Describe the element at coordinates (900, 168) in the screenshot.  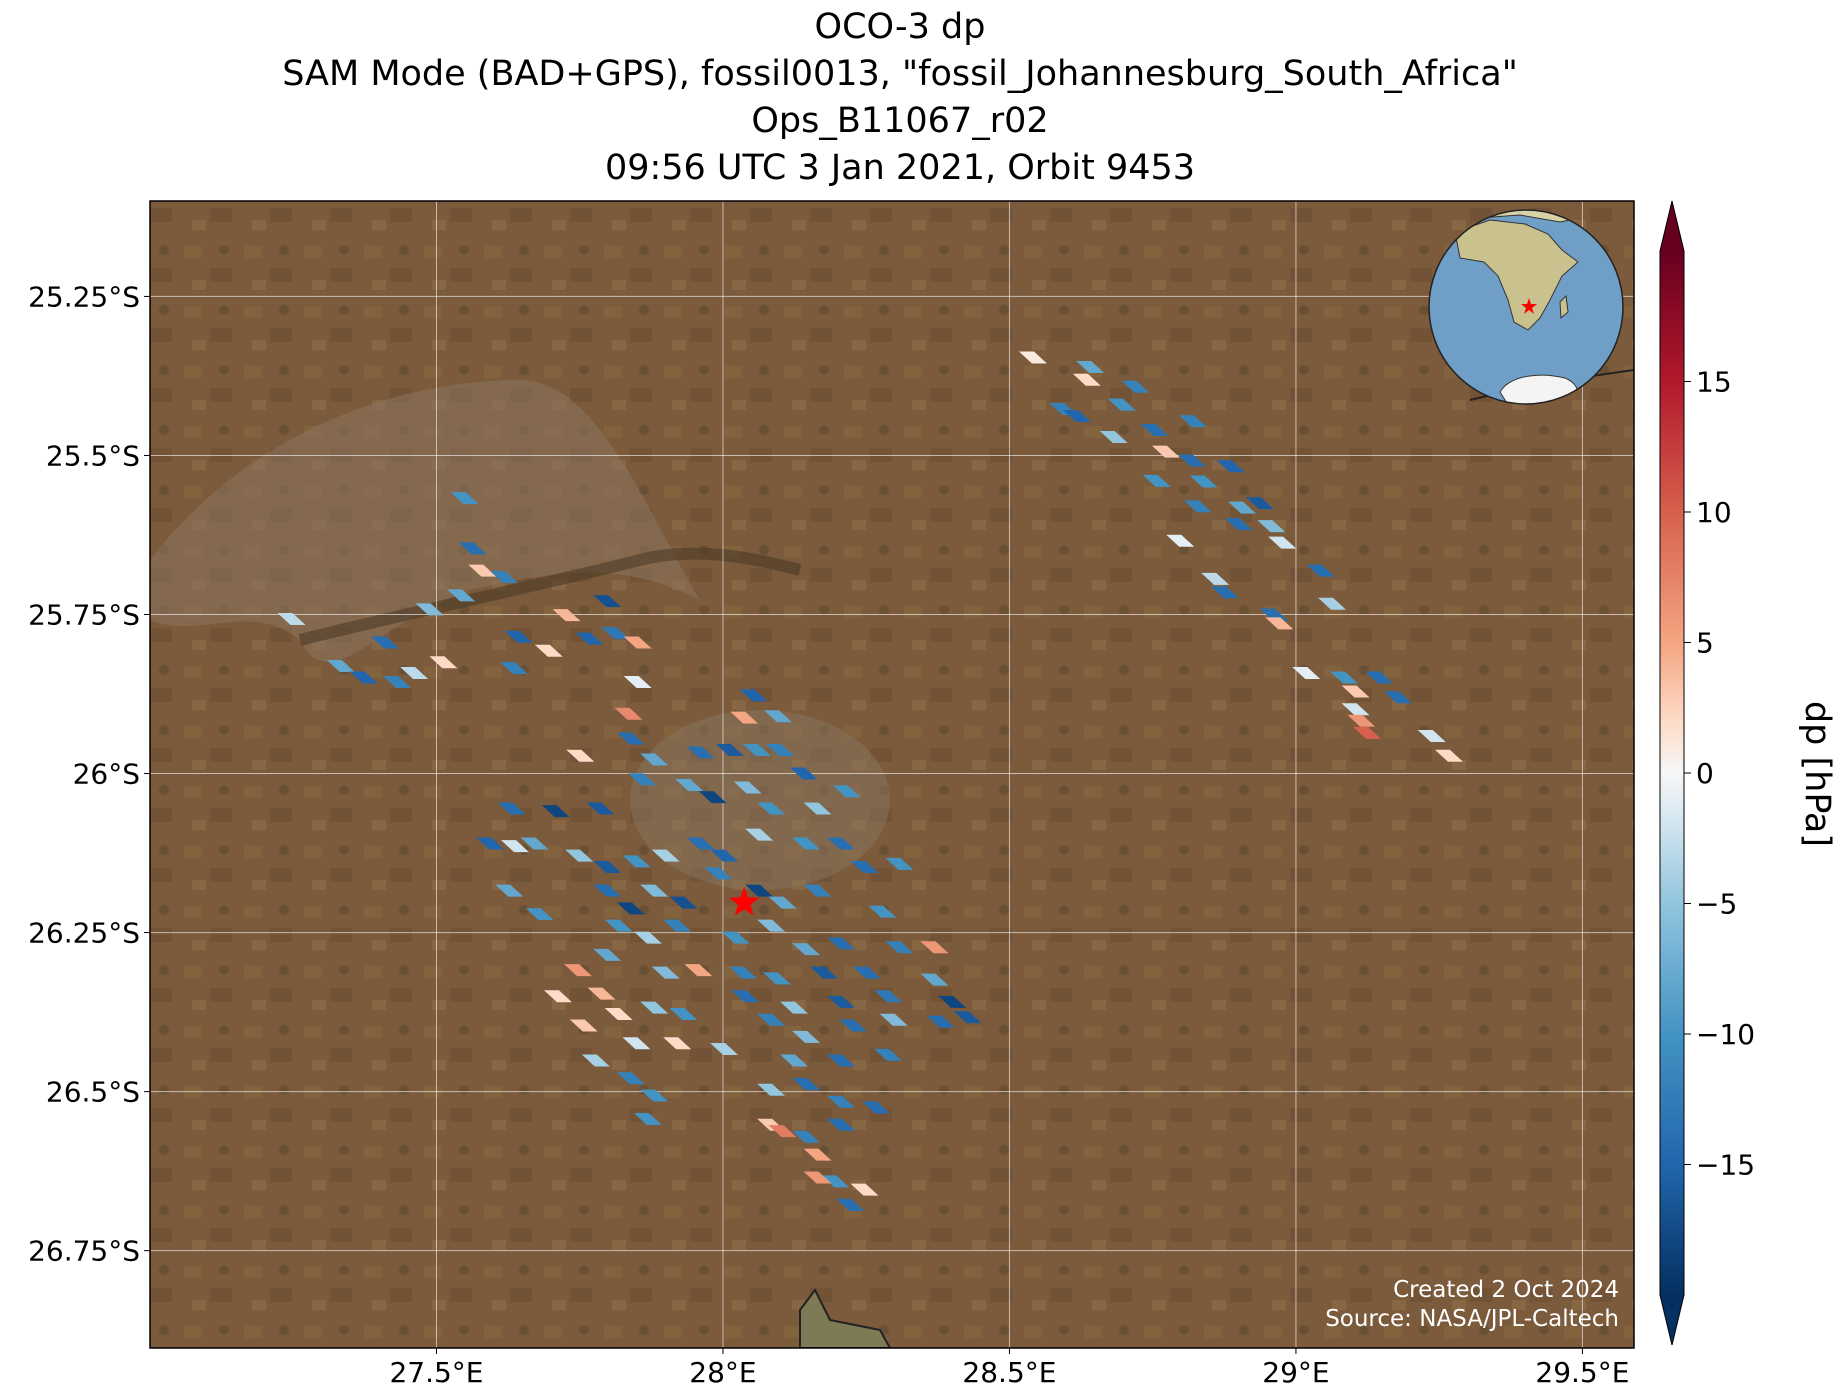
I see `title-line: 09:56 UTC 3 Jan 2021, Orbit 9453` at that location.